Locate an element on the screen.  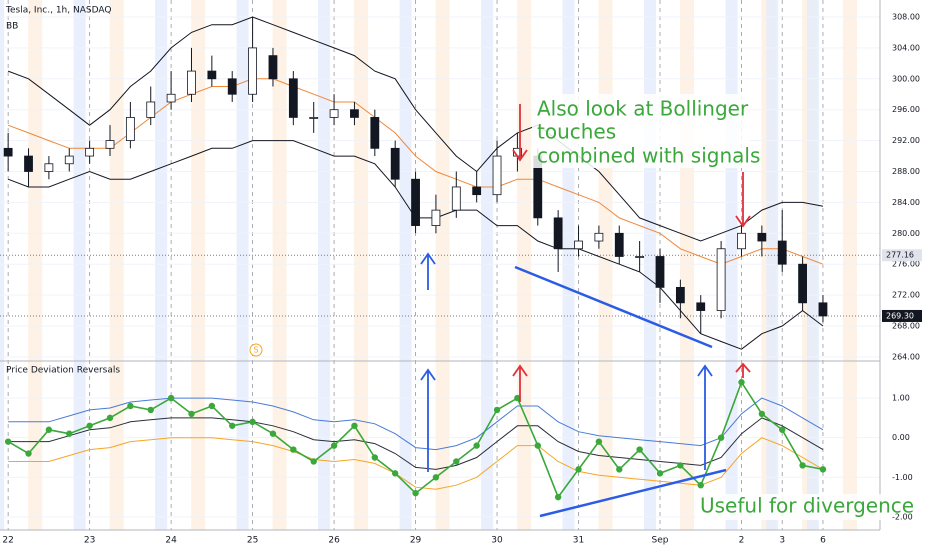
annotation-box is located at coordinates (796, 507).